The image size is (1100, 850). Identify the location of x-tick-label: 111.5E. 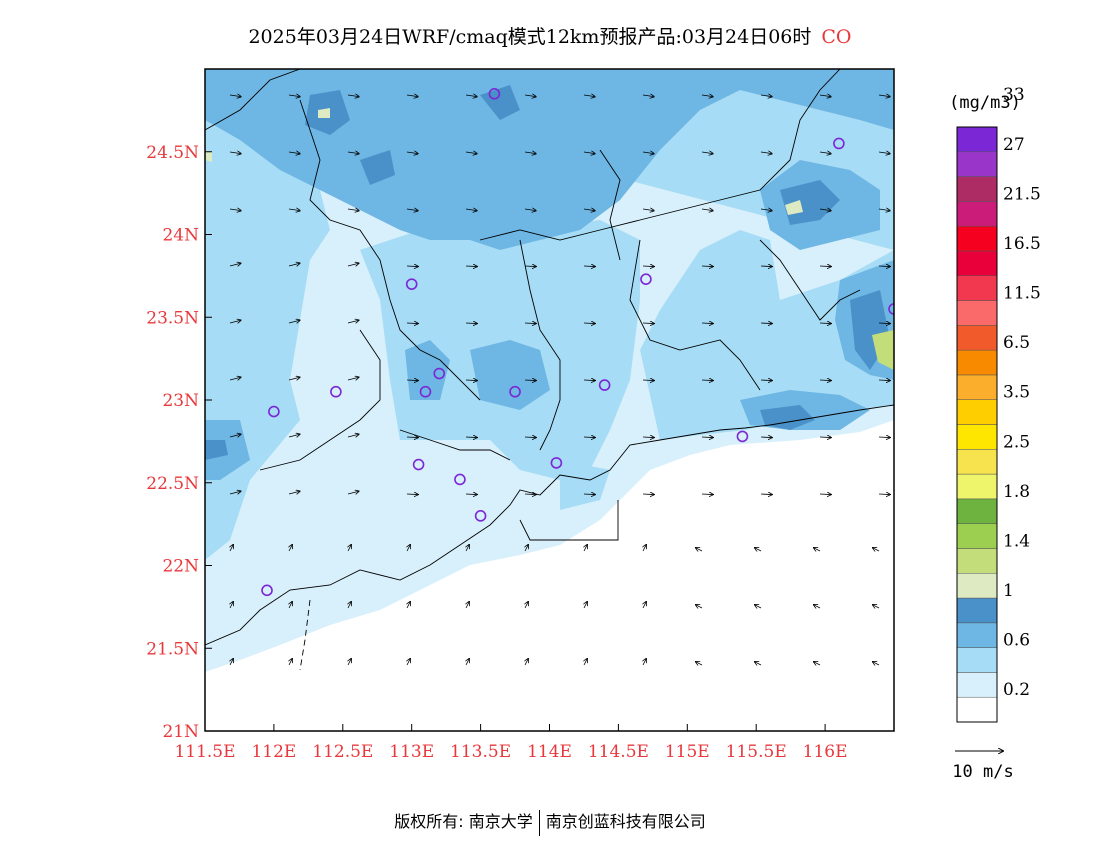
(204, 752).